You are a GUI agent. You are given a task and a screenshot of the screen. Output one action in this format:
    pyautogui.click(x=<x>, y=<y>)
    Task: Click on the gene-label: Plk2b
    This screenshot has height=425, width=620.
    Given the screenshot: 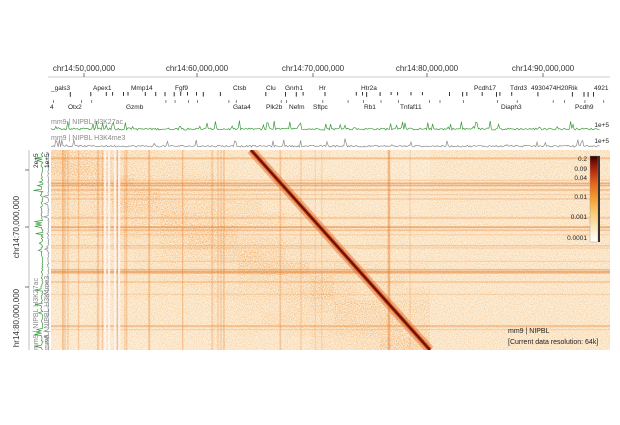 What is the action you would take?
    pyautogui.click(x=274, y=107)
    